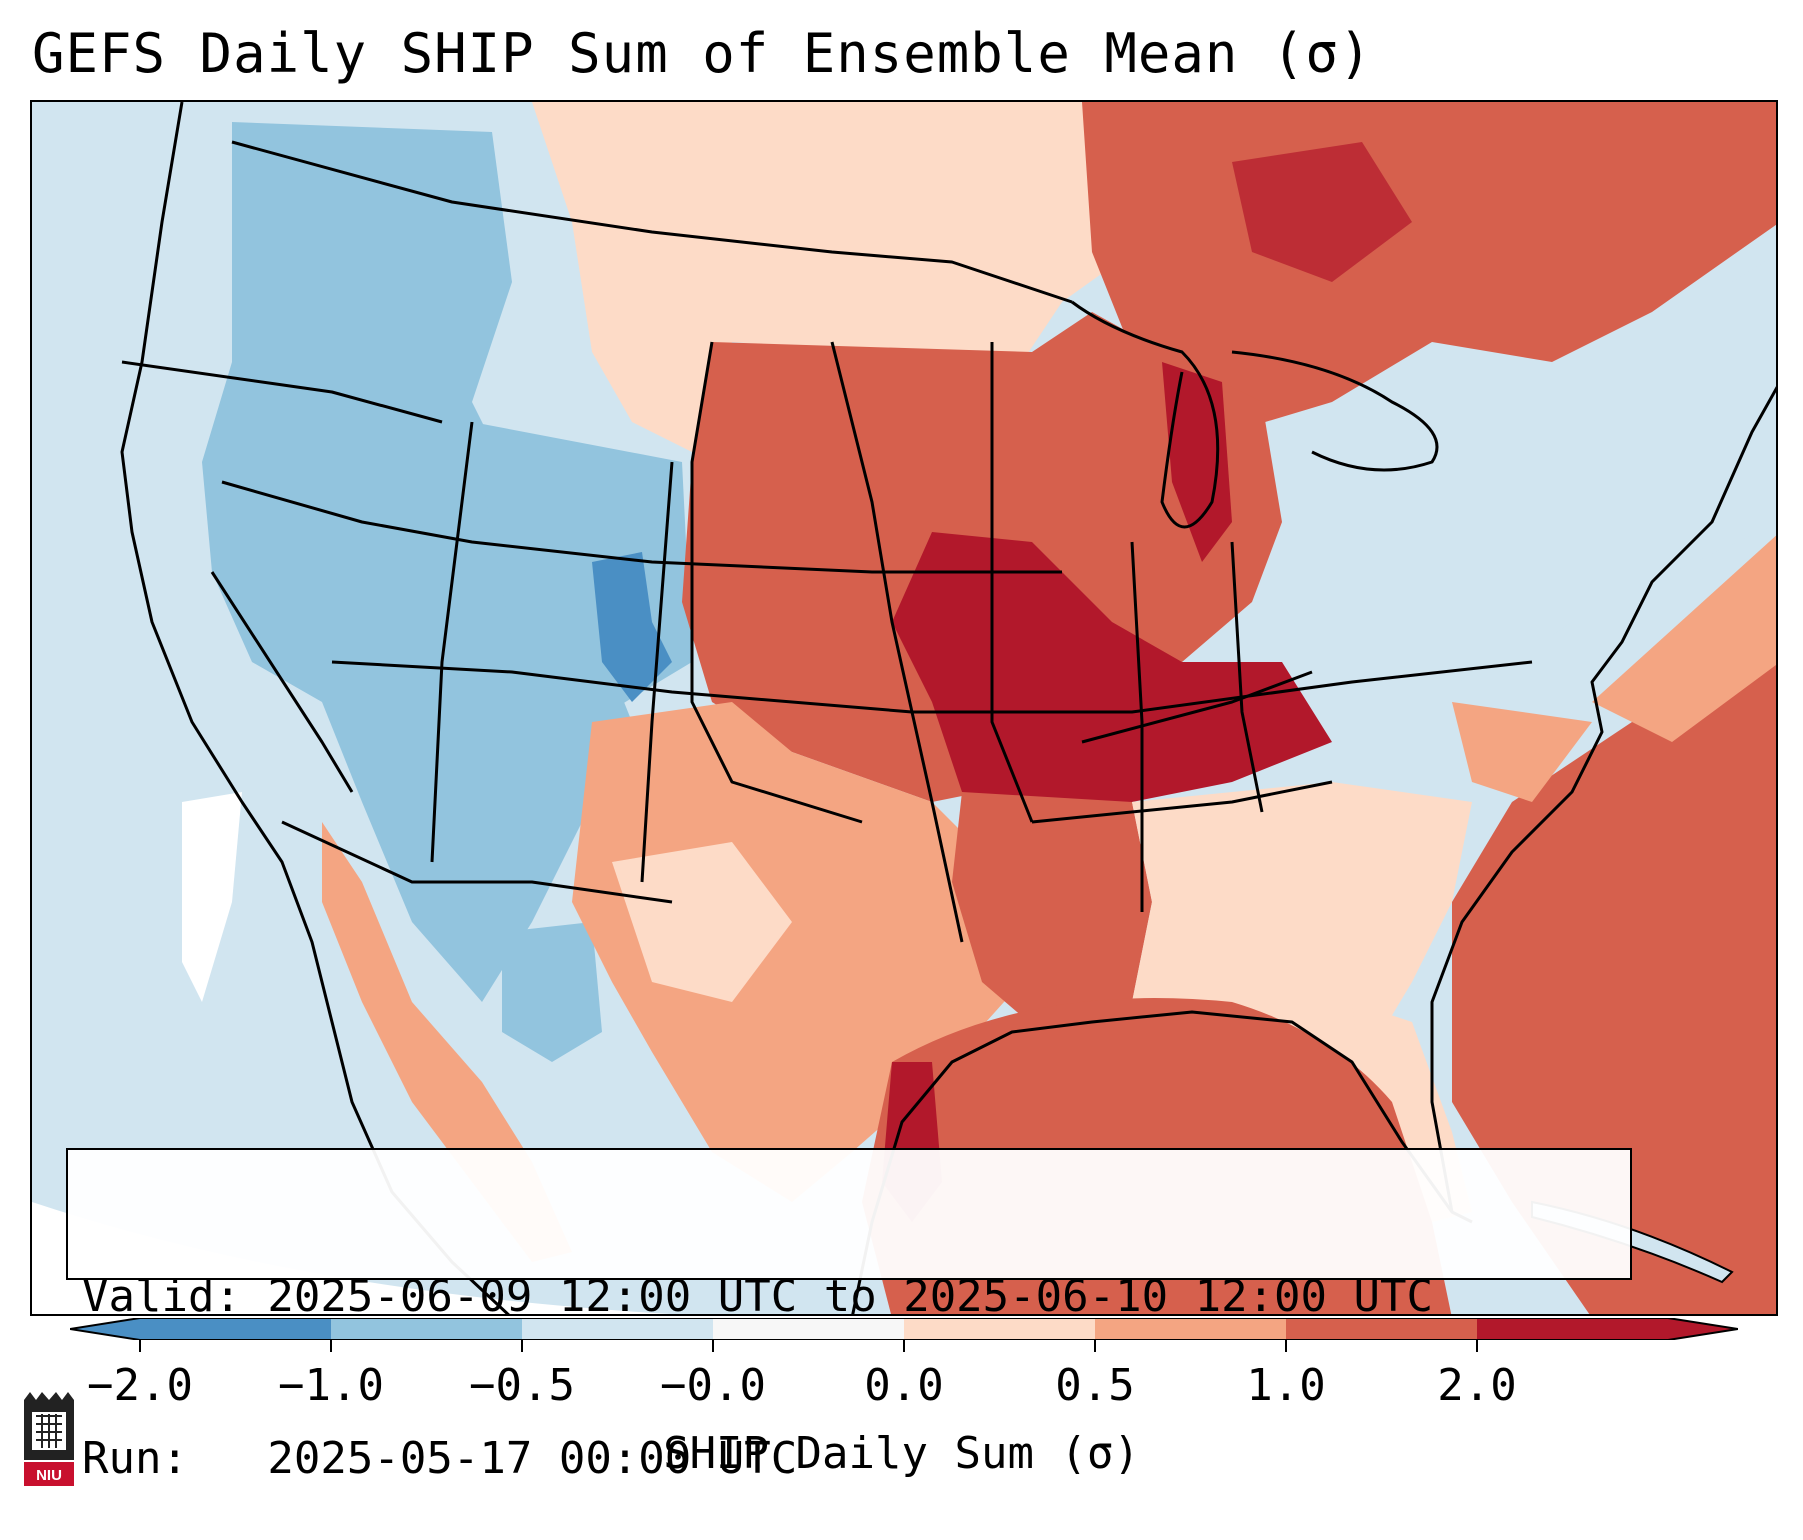 The width and height of the screenshot is (1803, 1540). I want to click on niu-logo: NIU, so click(49, 1439).